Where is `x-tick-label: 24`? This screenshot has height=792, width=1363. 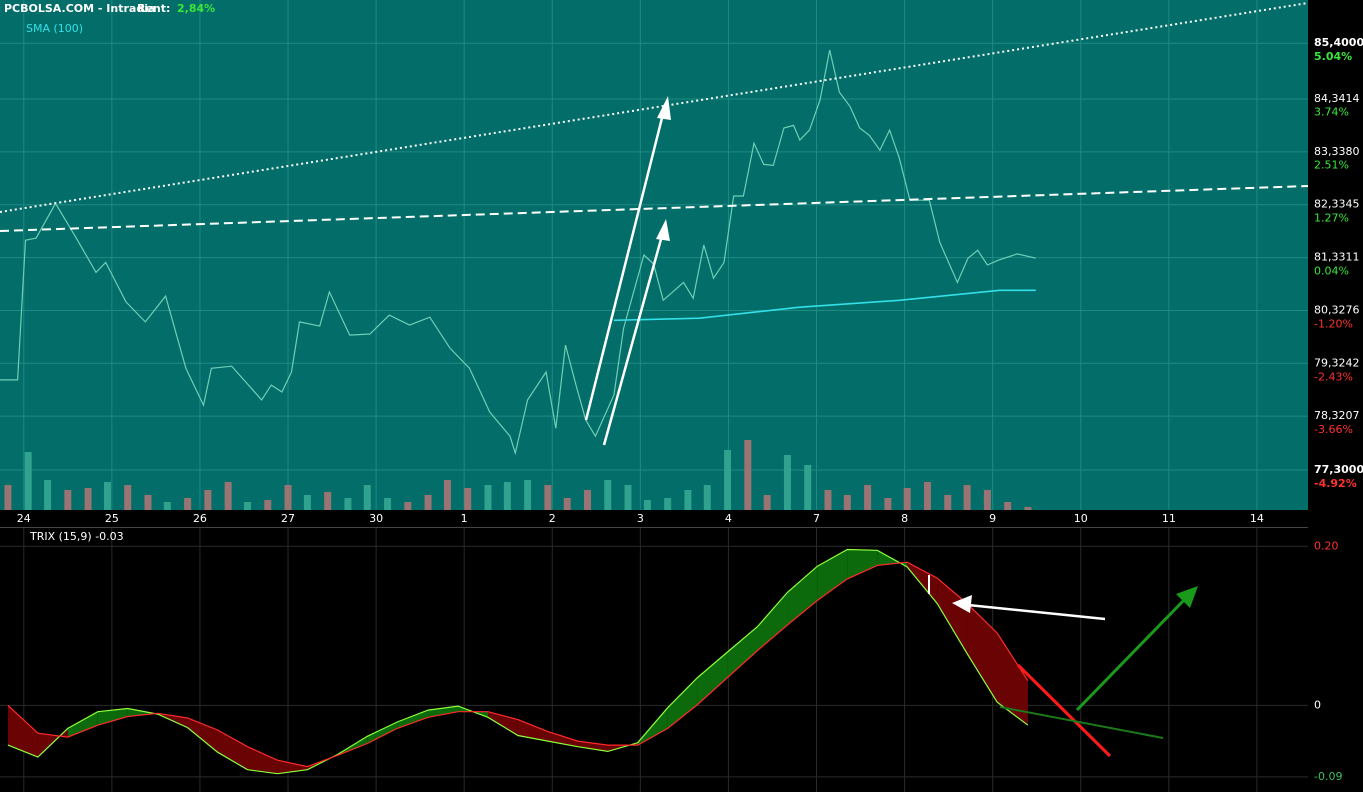
x-tick-label: 24 is located at coordinates (24, 518).